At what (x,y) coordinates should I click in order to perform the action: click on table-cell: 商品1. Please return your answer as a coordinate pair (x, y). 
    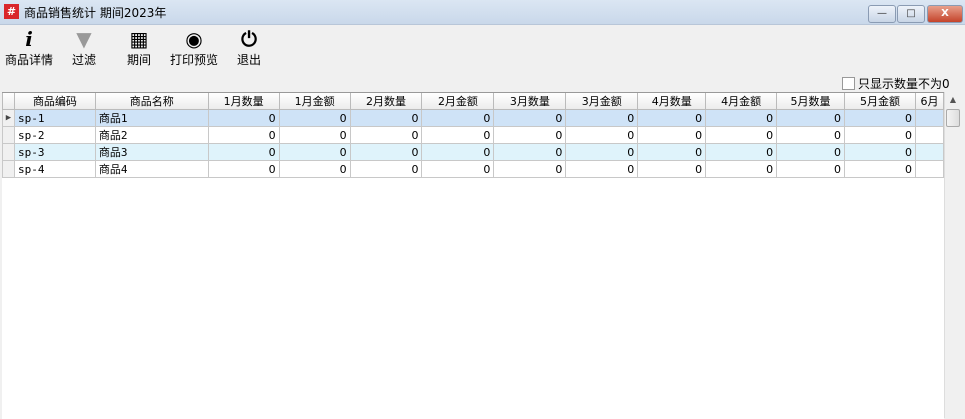
    Looking at the image, I should click on (151, 118).